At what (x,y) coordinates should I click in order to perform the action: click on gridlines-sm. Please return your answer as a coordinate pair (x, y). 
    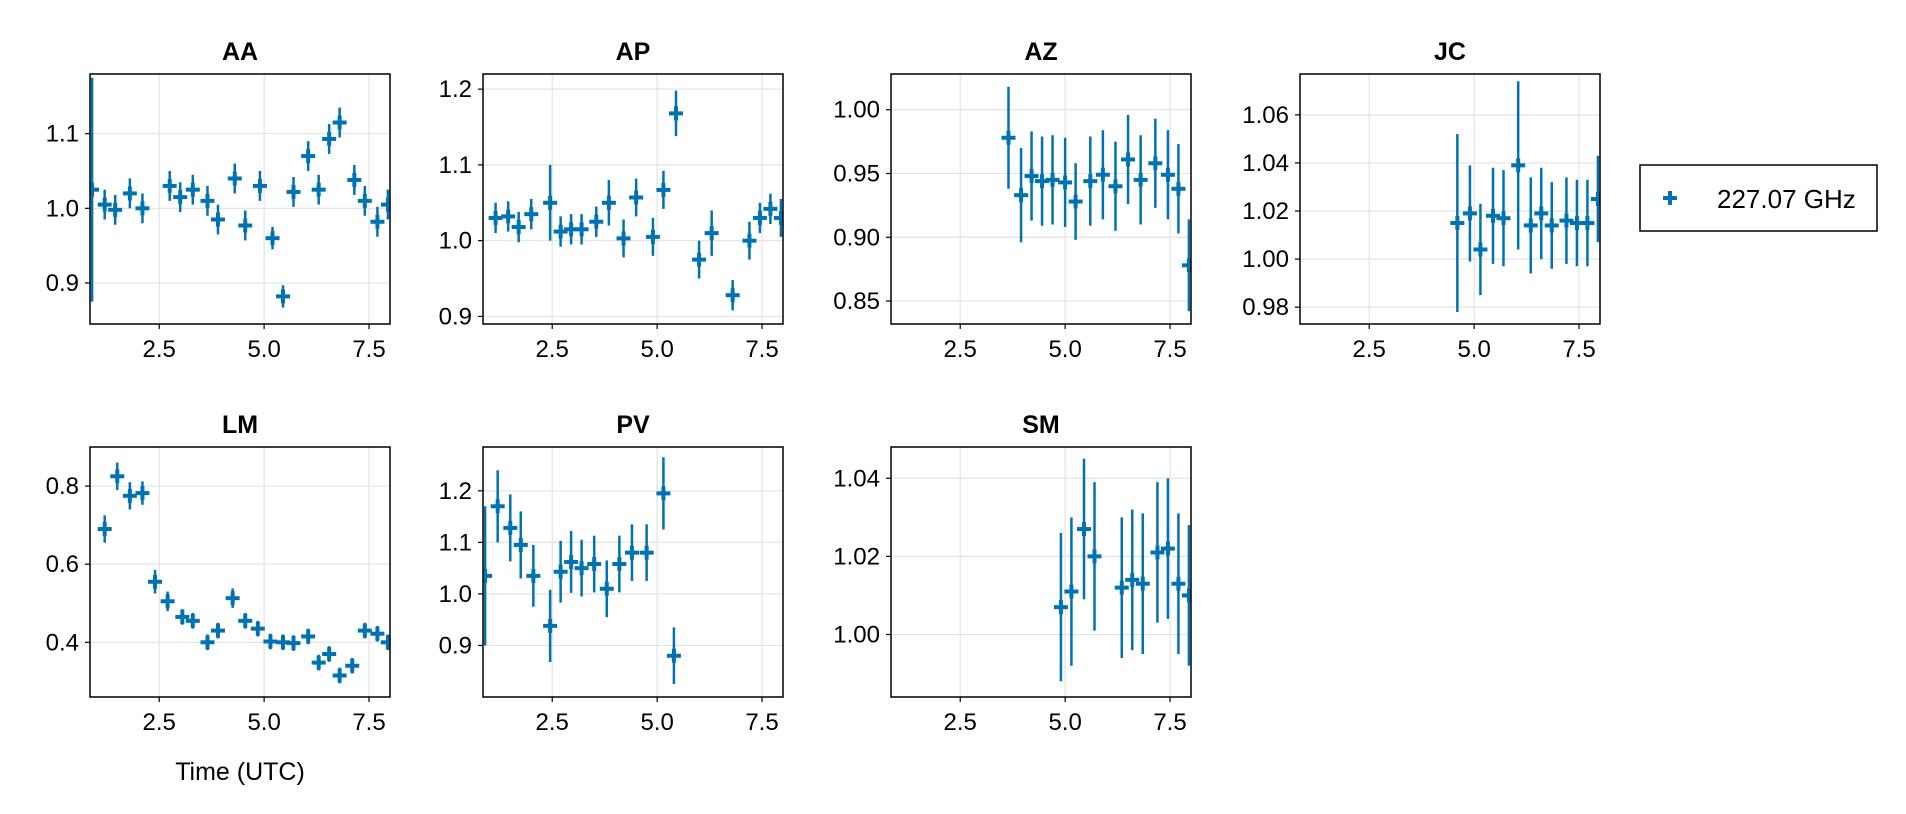
    Looking at the image, I should click on (1041, 572).